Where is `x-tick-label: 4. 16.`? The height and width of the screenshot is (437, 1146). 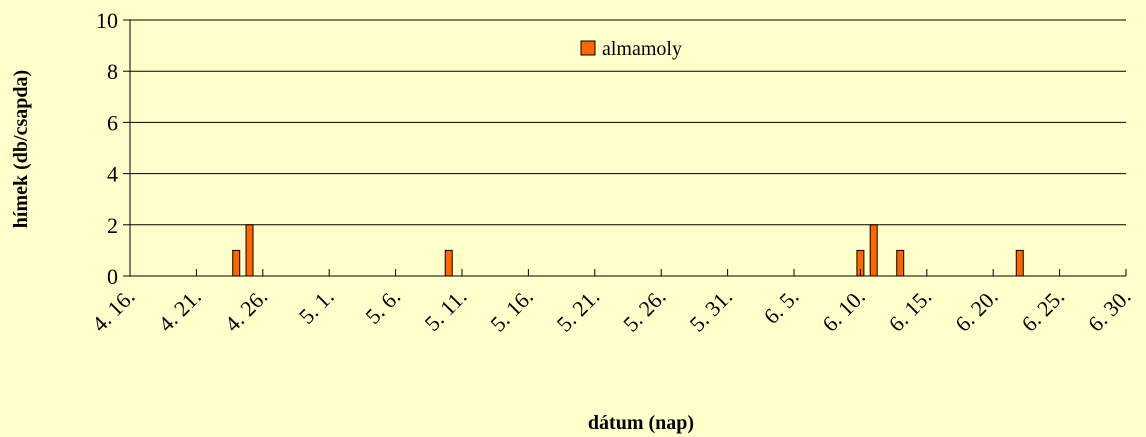 x-tick-label: 4. 16. is located at coordinates (113, 310).